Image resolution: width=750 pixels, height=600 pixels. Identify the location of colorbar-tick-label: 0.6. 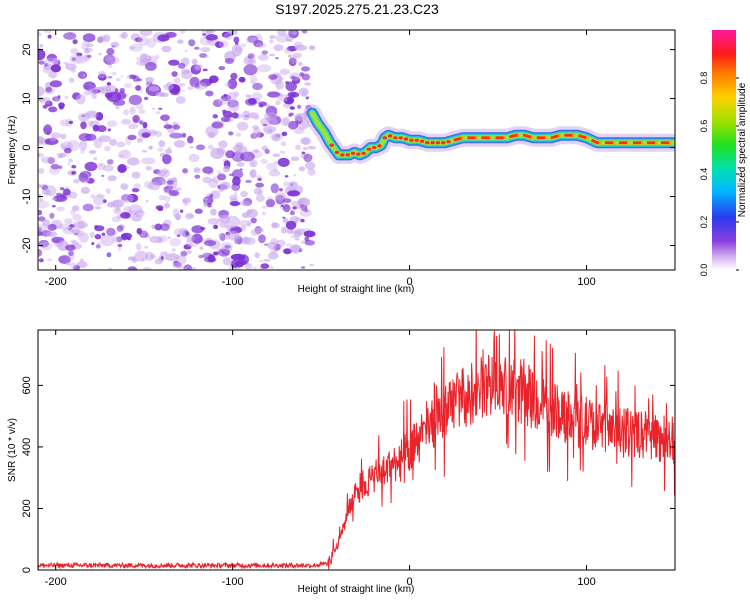
(704, 126).